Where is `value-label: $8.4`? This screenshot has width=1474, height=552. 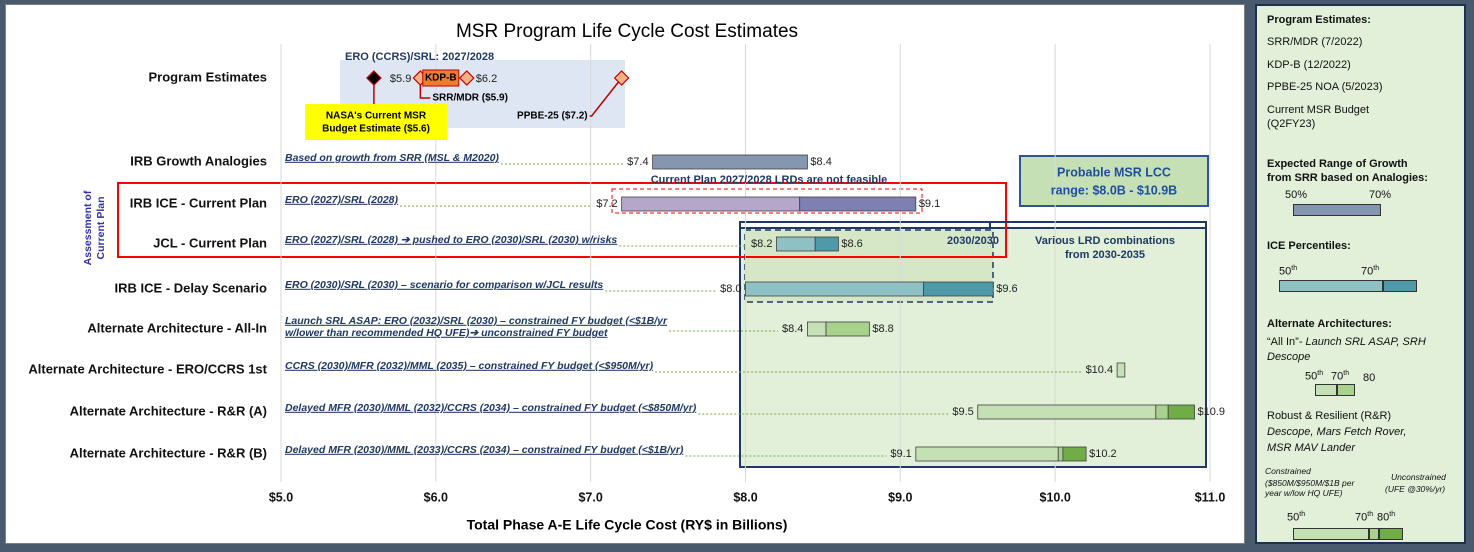 value-label: $8.4 is located at coordinates (792, 329).